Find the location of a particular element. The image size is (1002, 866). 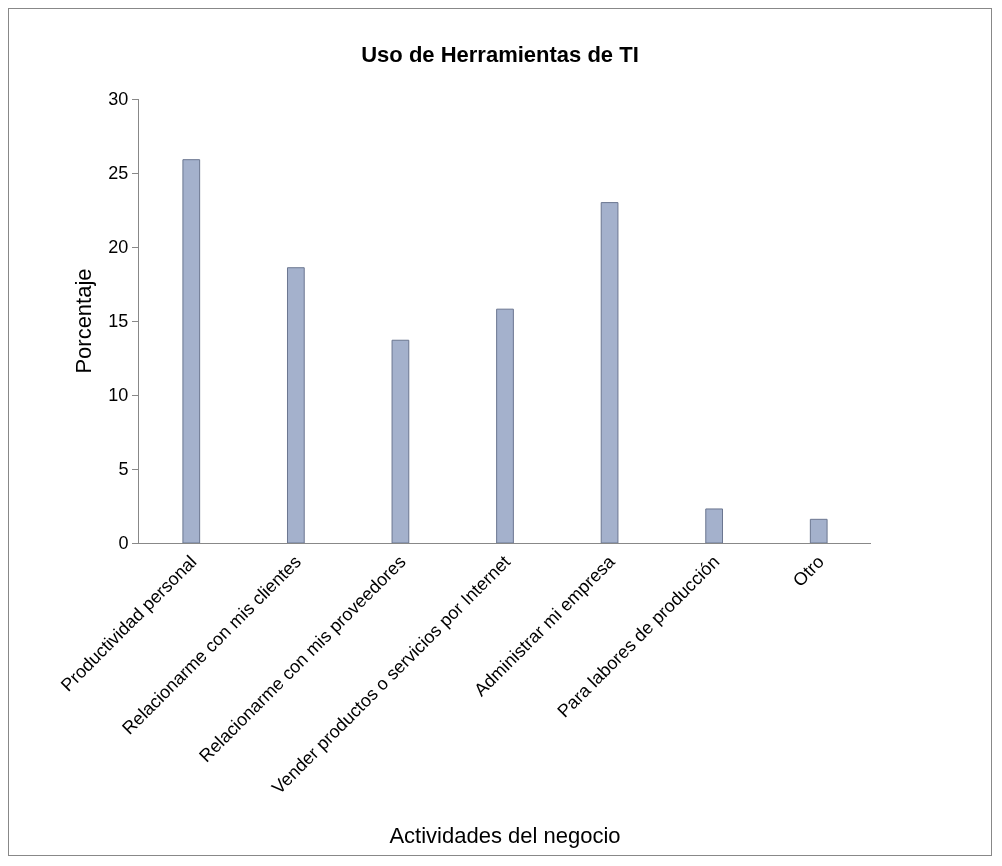

x-tick-label: Otro is located at coordinates (808, 571).